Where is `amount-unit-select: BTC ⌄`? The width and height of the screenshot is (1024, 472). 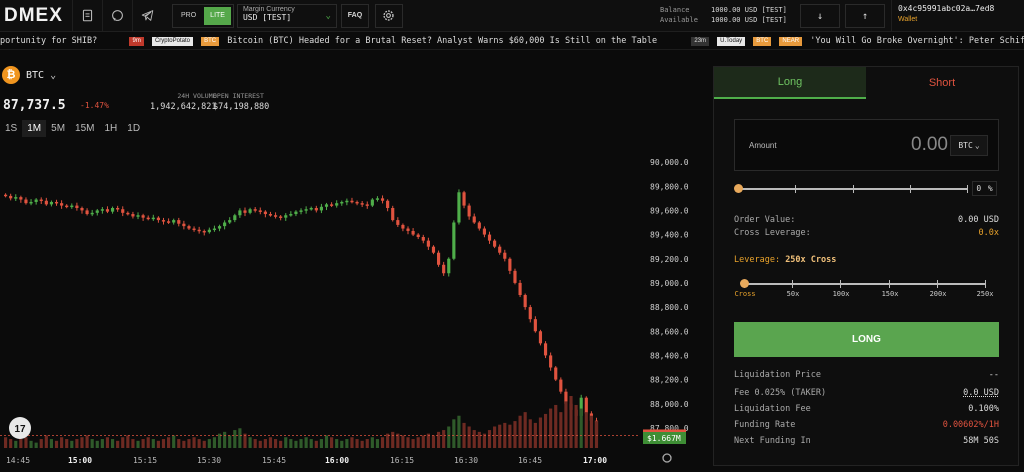
amount-unit-select: BTC ⌄ is located at coordinates (969, 145).